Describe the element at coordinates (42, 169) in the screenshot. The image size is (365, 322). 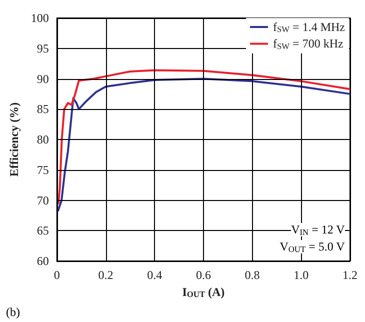
I see `y-tick-label: 75` at that location.